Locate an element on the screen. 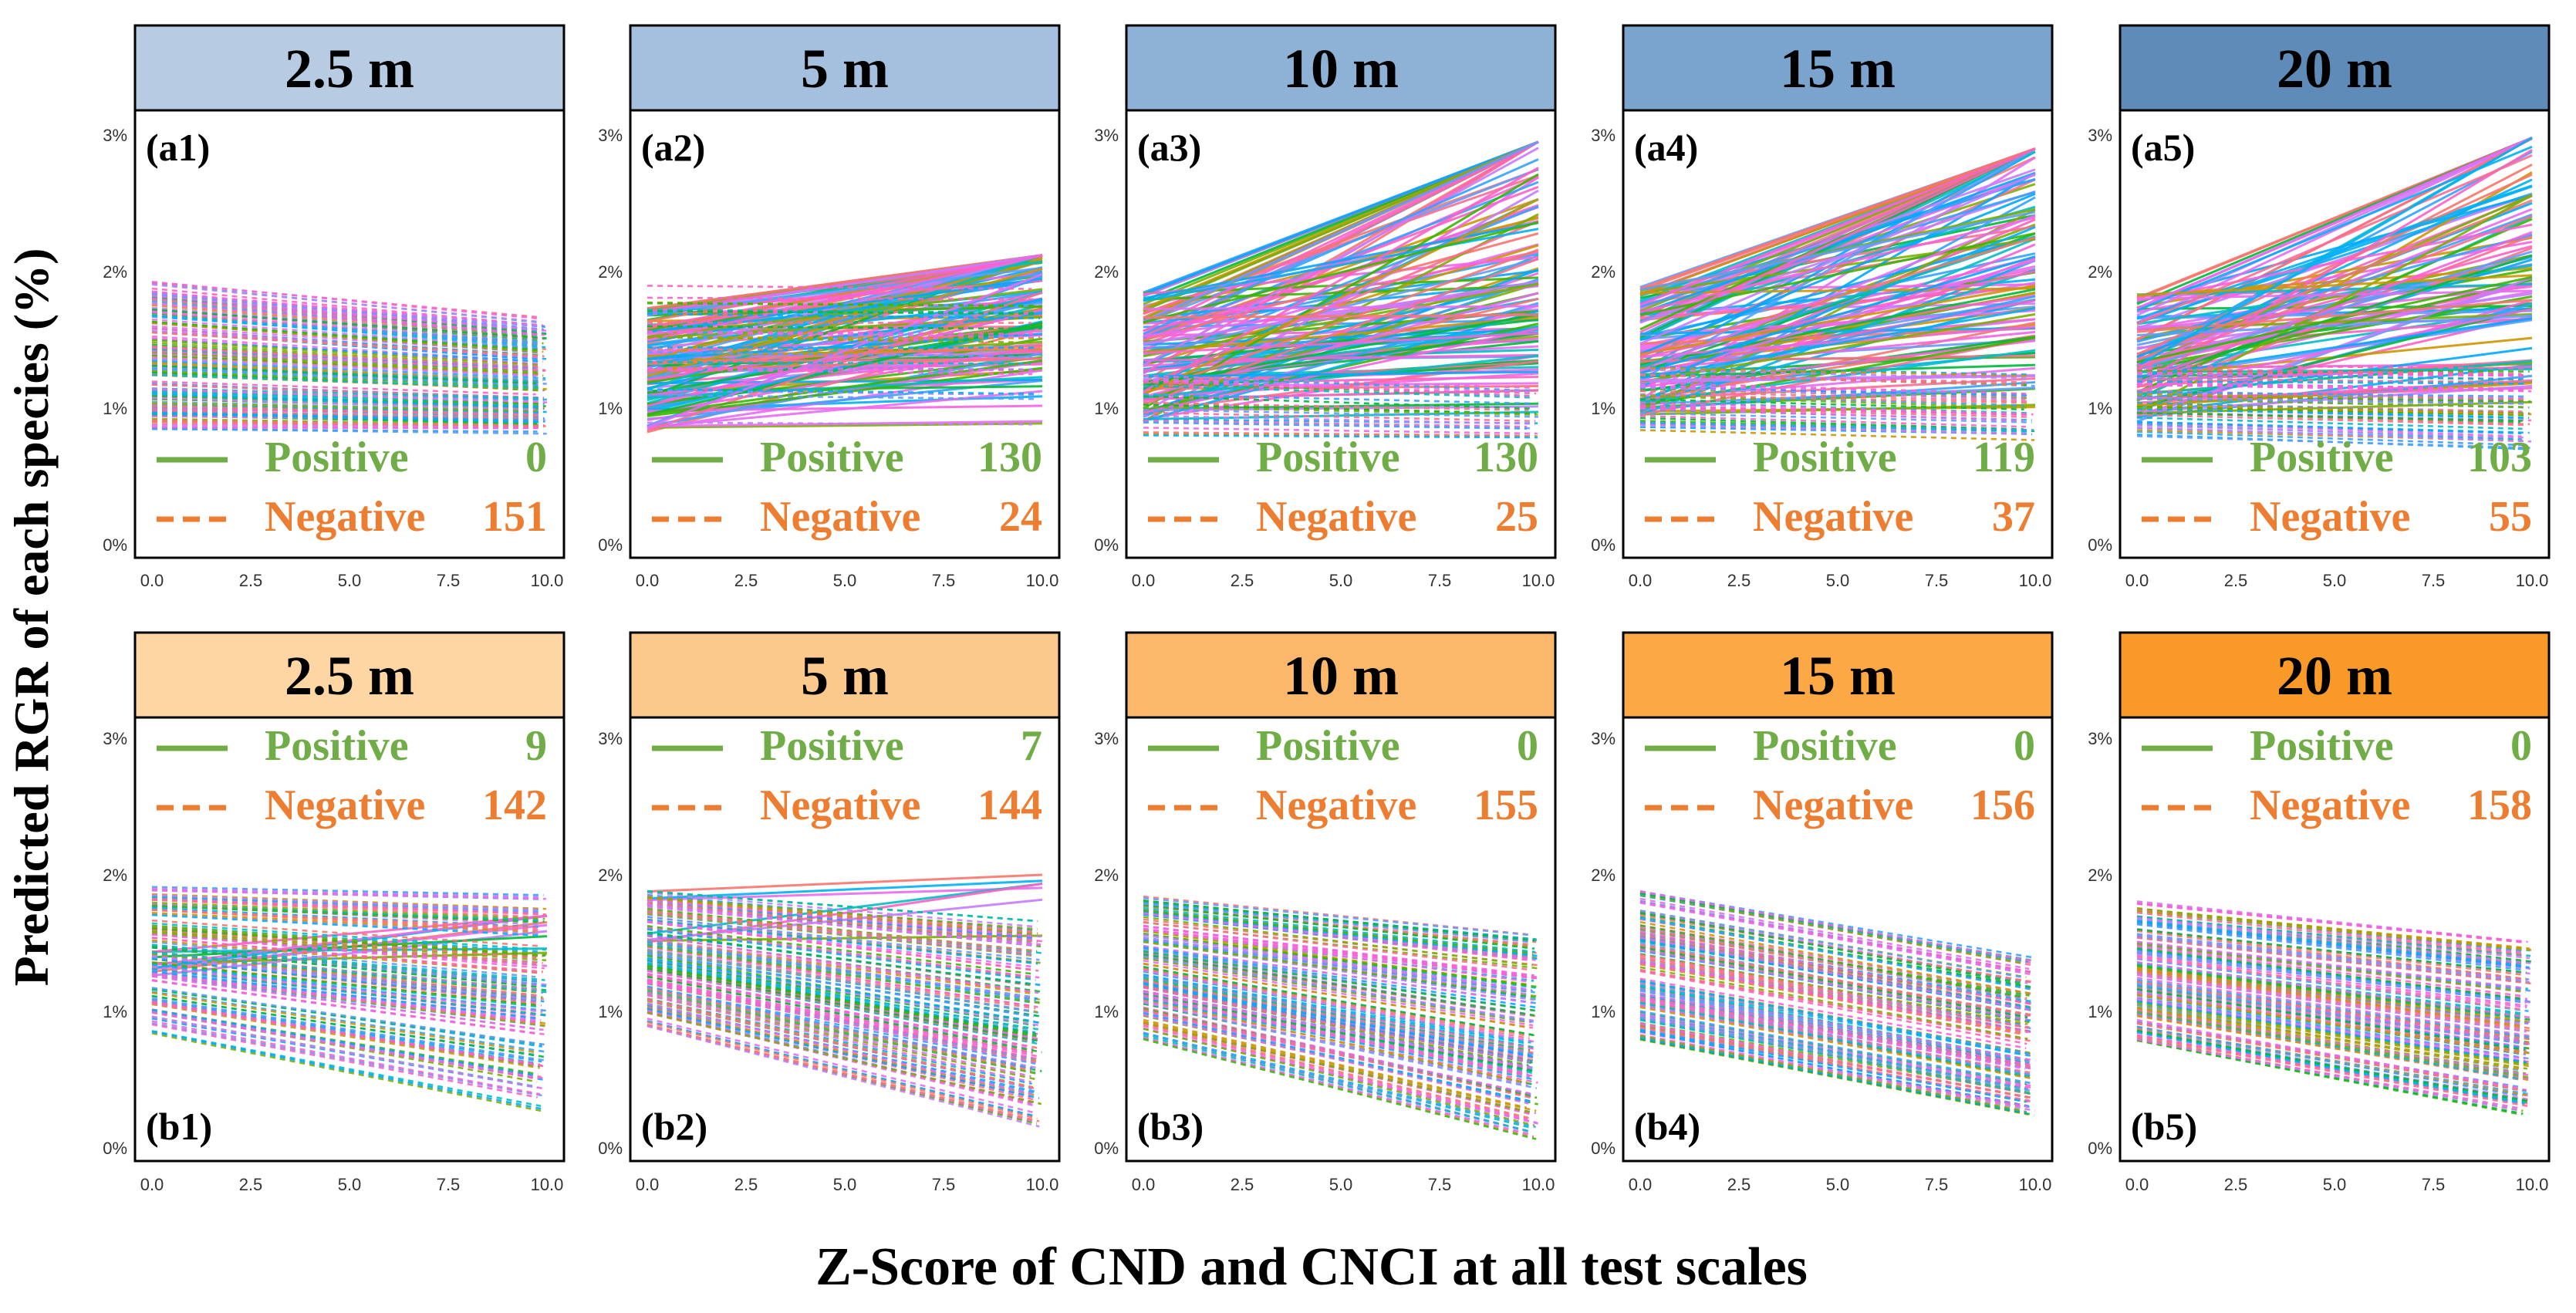 The image size is (2576, 1313). y-tick-label: 3% is located at coordinates (1106, 738).